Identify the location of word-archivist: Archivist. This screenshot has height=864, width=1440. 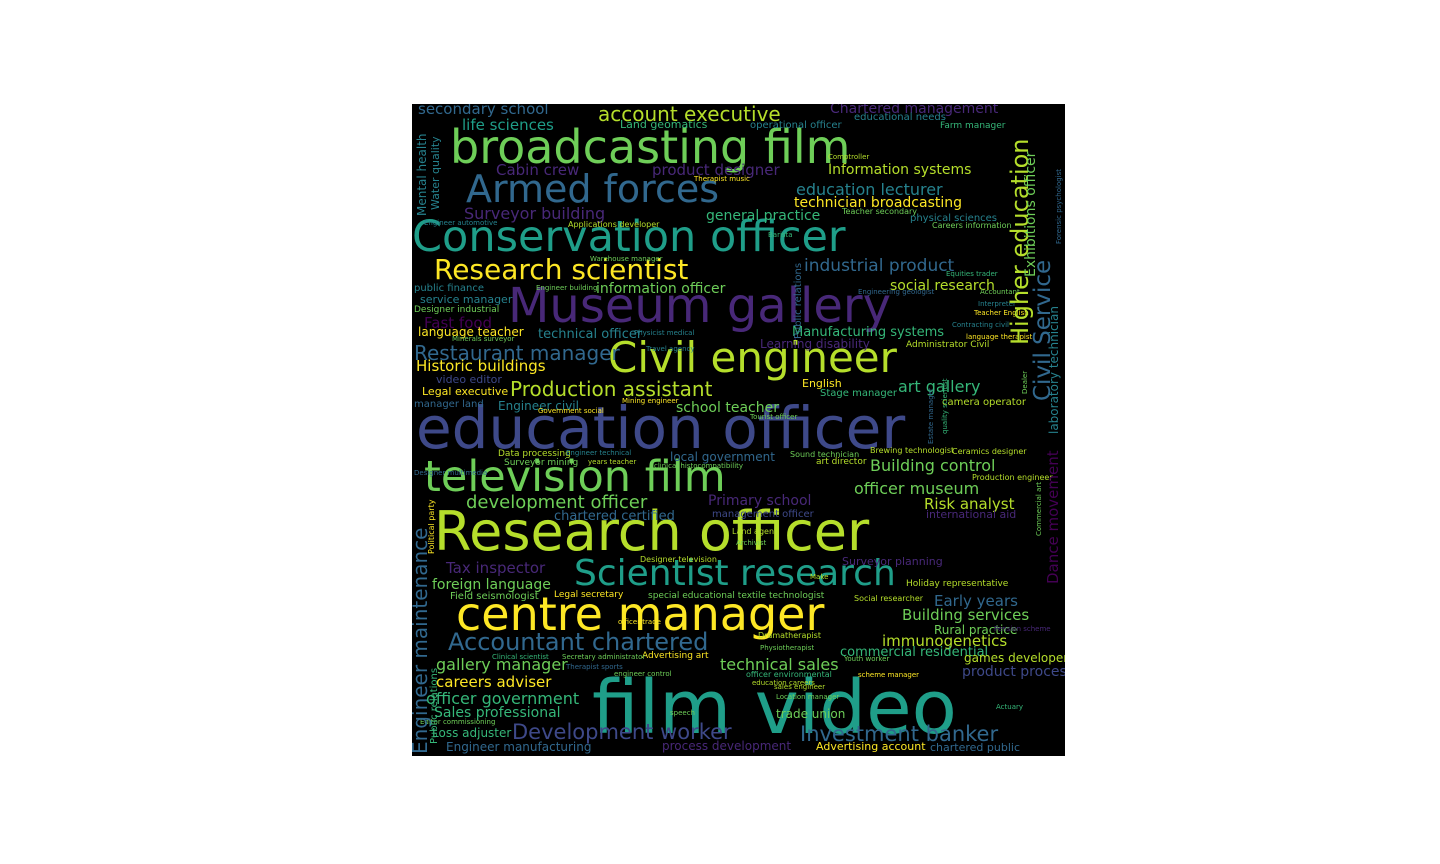
(751, 543).